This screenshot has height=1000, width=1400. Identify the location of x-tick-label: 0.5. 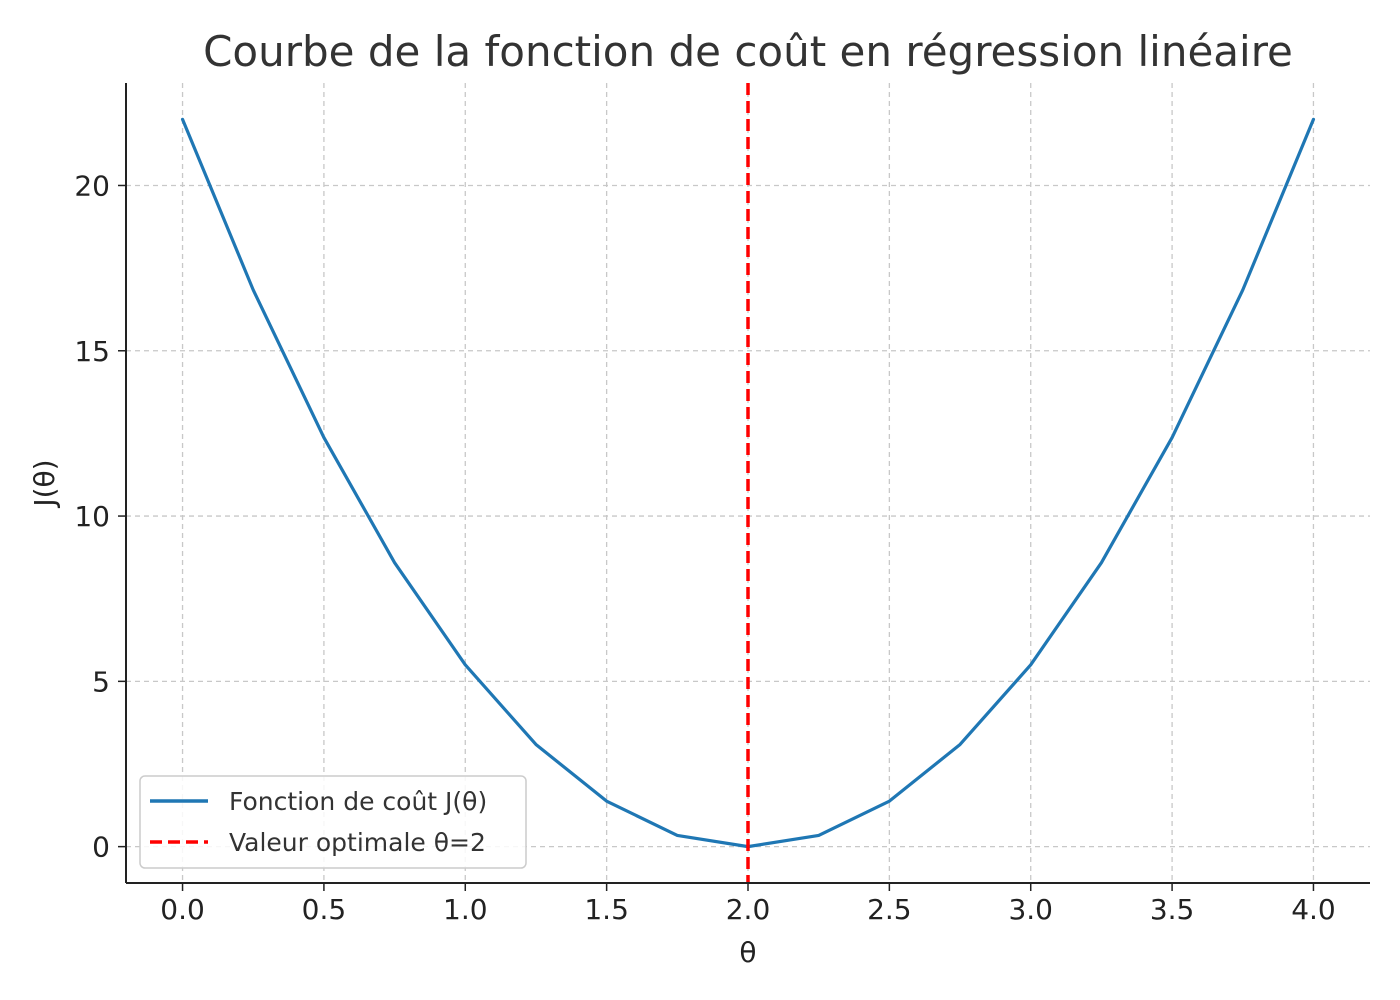
(324, 909).